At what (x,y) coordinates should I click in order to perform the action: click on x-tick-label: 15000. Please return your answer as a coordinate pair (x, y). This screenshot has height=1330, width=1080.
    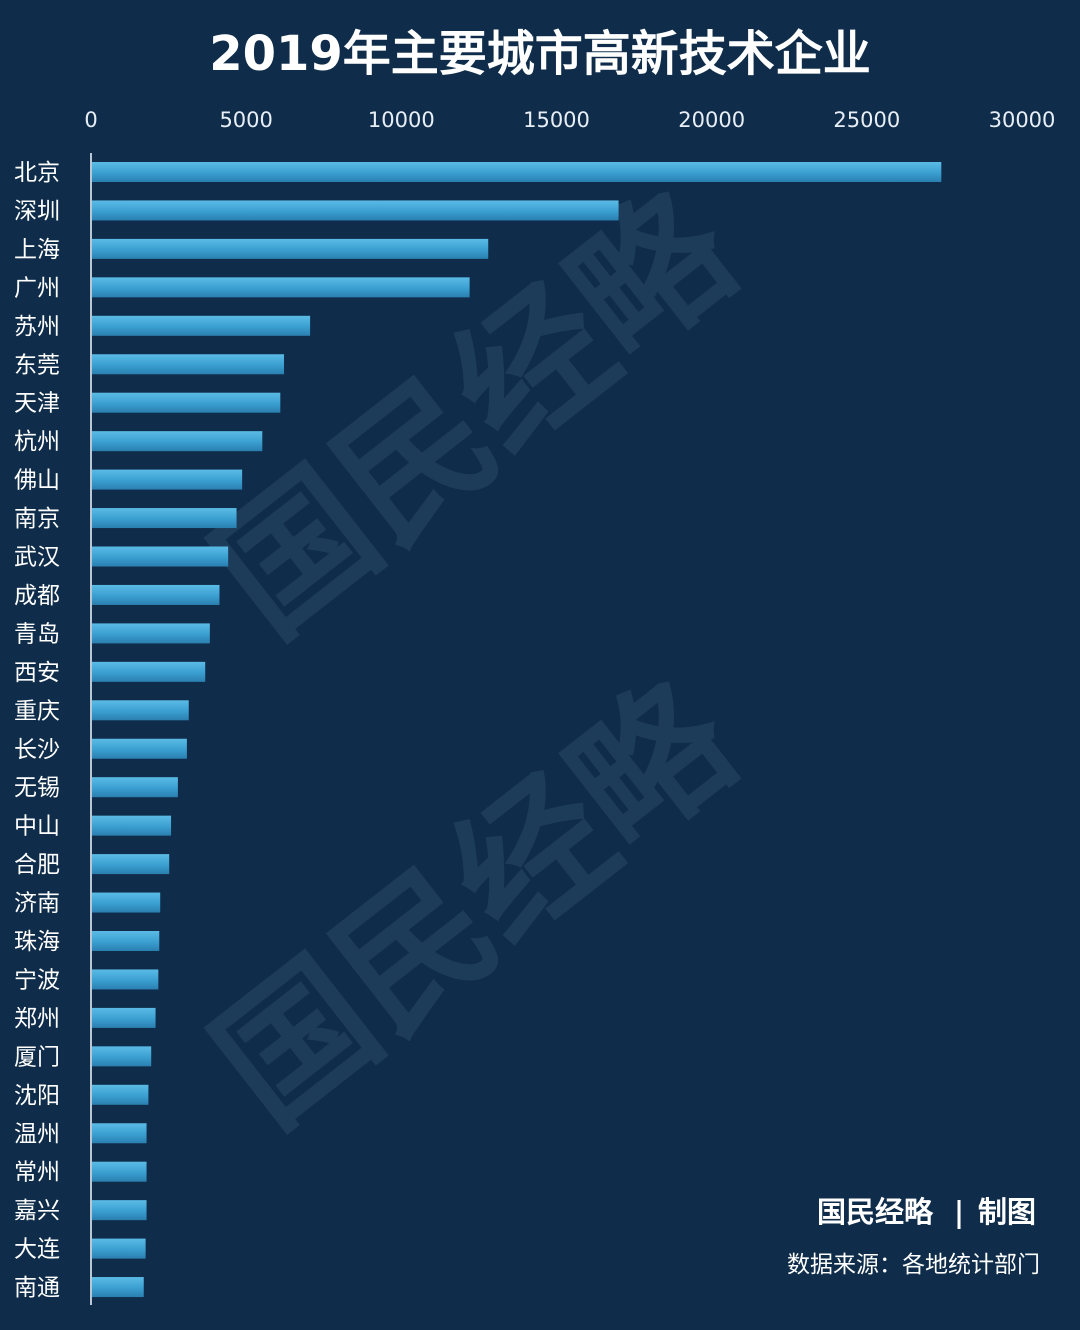
    Looking at the image, I should click on (556, 120).